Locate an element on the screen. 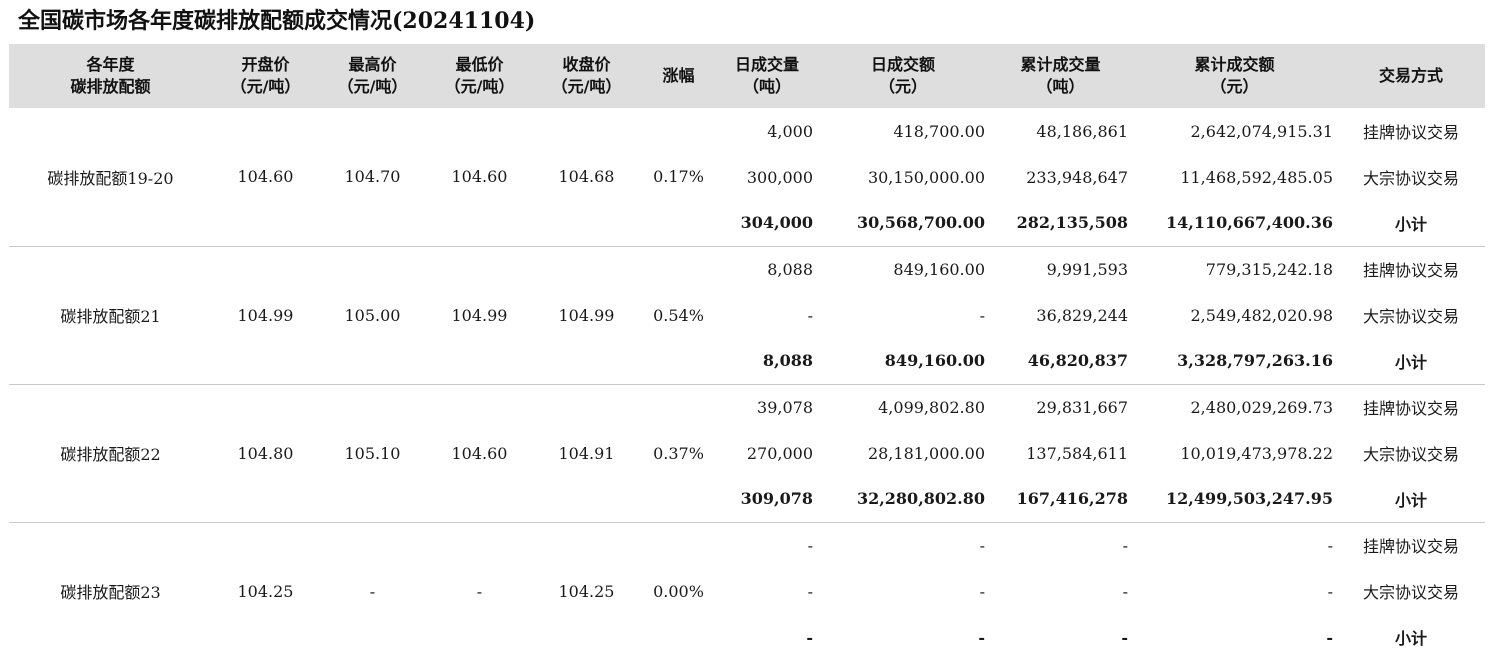 This screenshot has width=1500, height=660. daily-volume-cell: 39,078 is located at coordinates (785, 407).